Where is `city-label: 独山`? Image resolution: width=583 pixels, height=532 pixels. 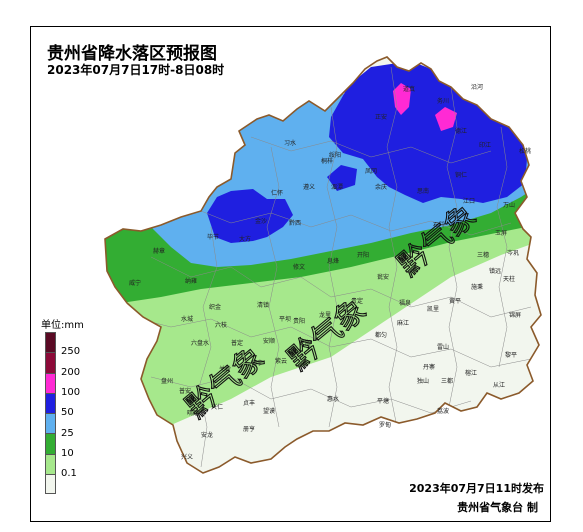
city-label: 独山 is located at coordinates (423, 381).